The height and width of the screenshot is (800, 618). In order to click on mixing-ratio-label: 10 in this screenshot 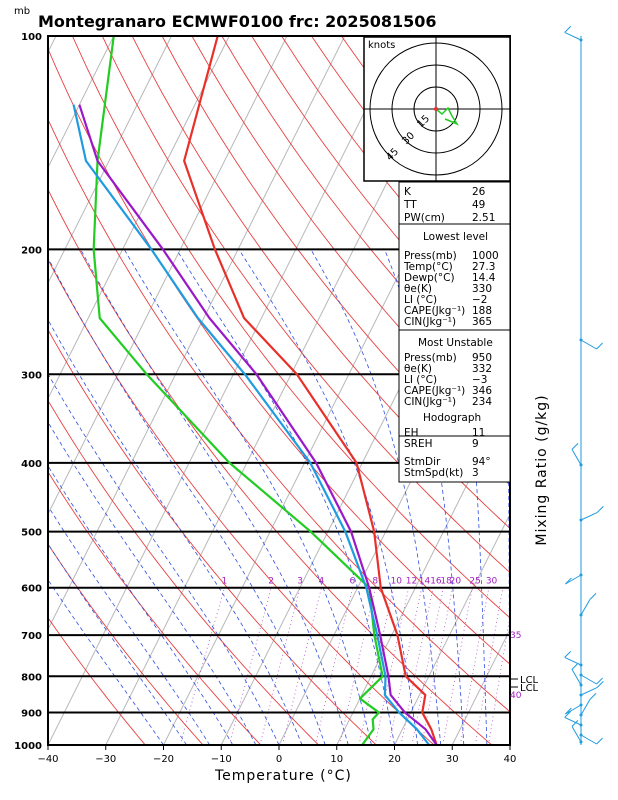, I will do `click(397, 582)`.